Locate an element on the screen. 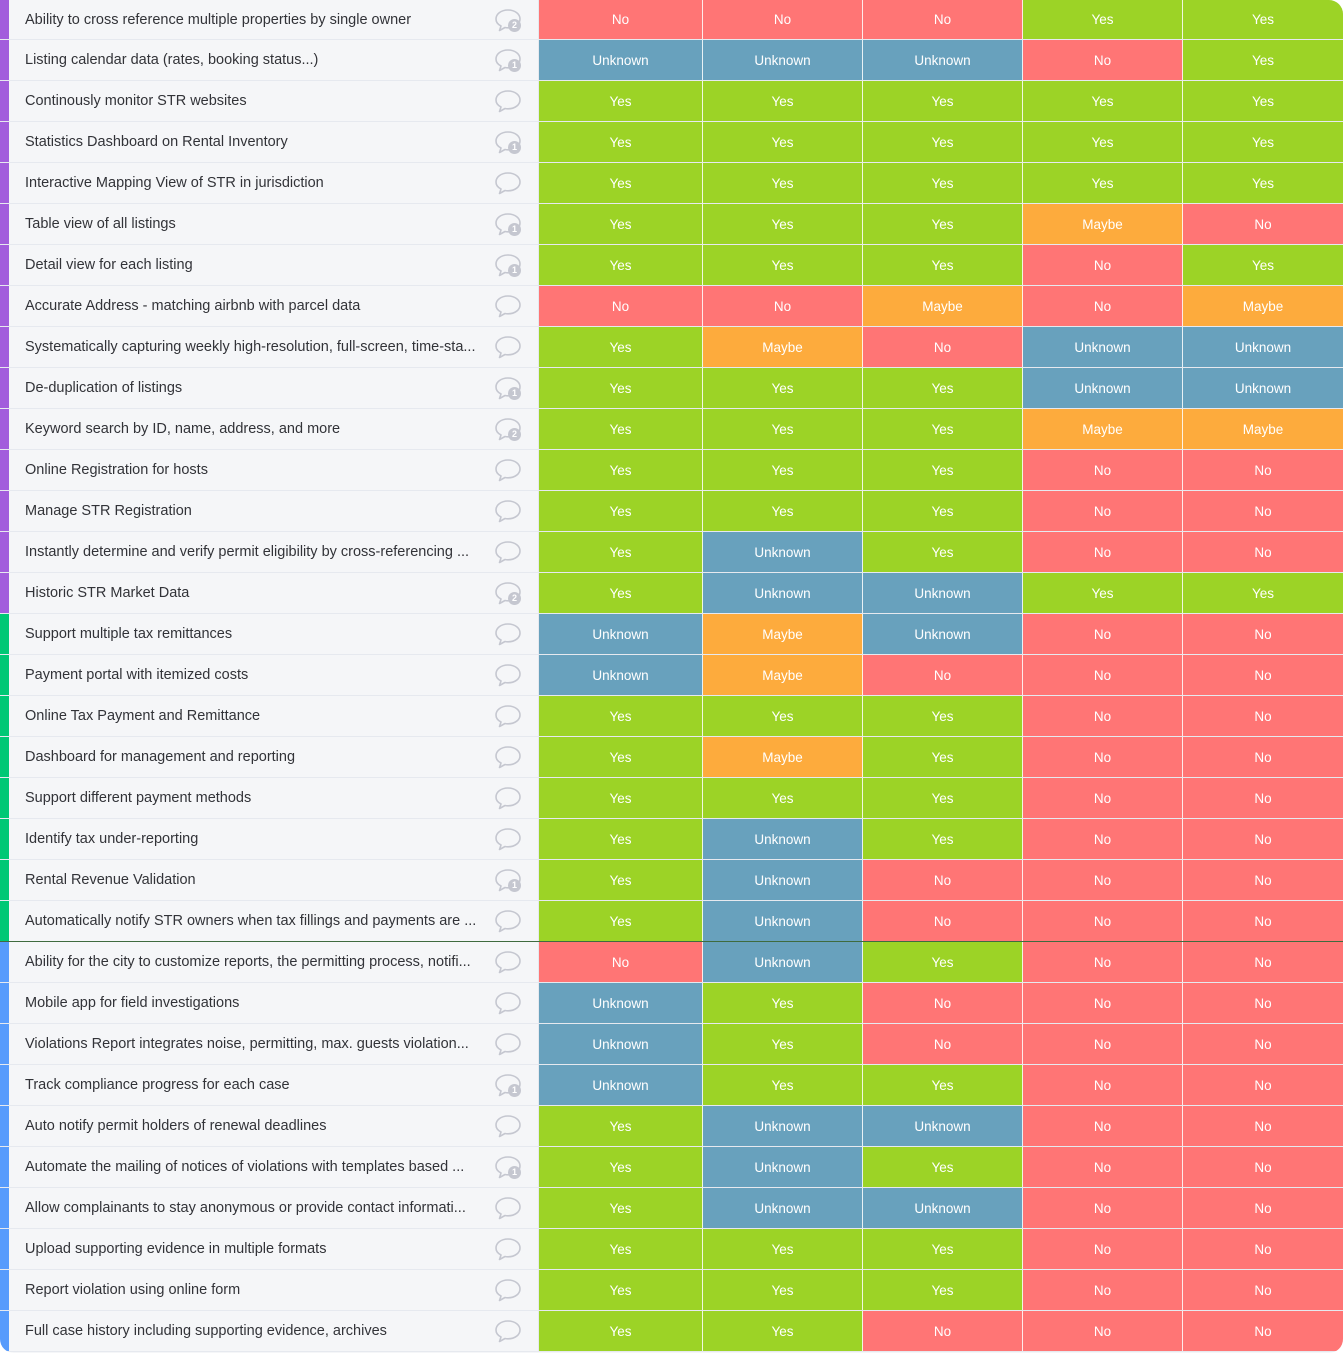 The width and height of the screenshot is (1343, 1353). status-cell-col-5: Unknown is located at coordinates (1263, 388).